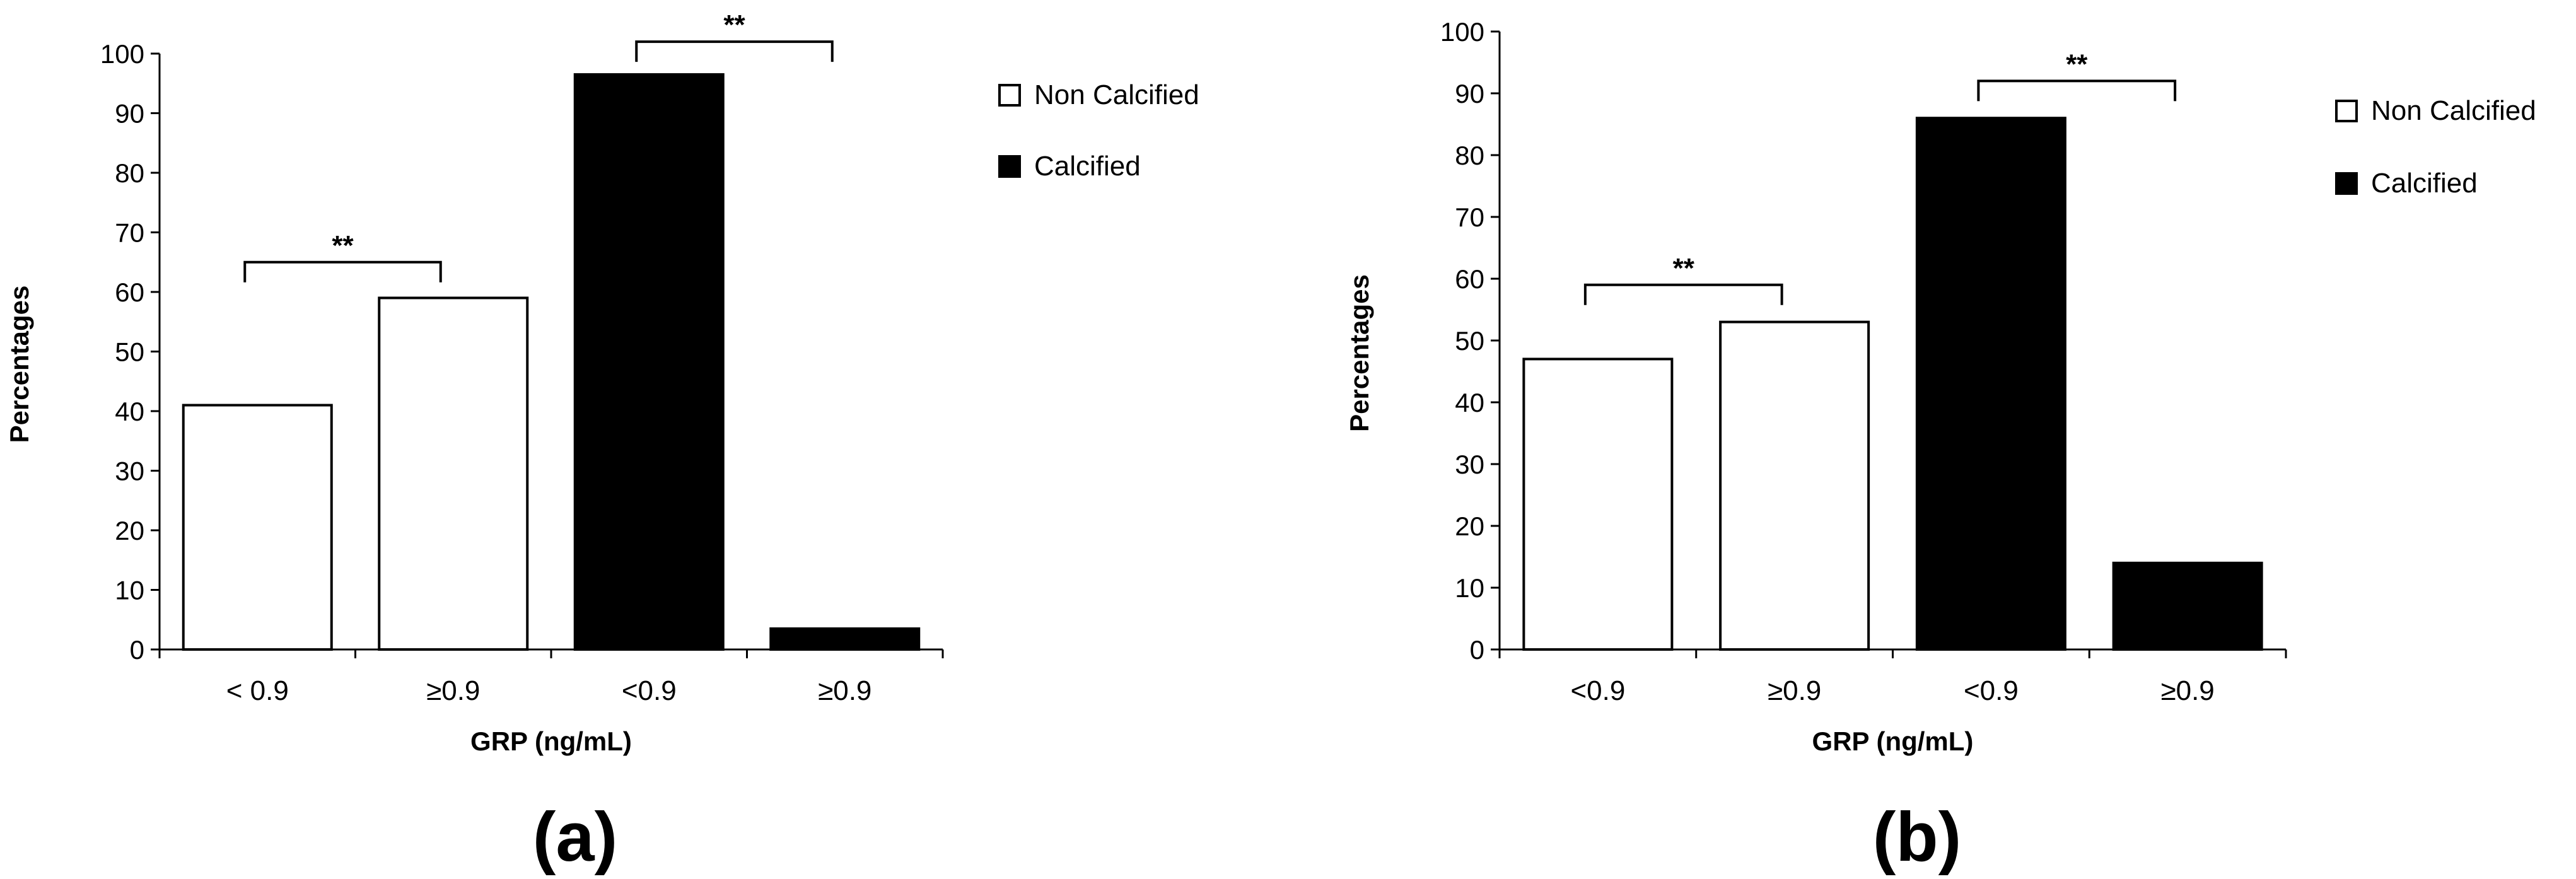 The height and width of the screenshot is (879, 2576). What do you see at coordinates (1917, 837) in the screenshot?
I see `panel-label: (b)` at bounding box center [1917, 837].